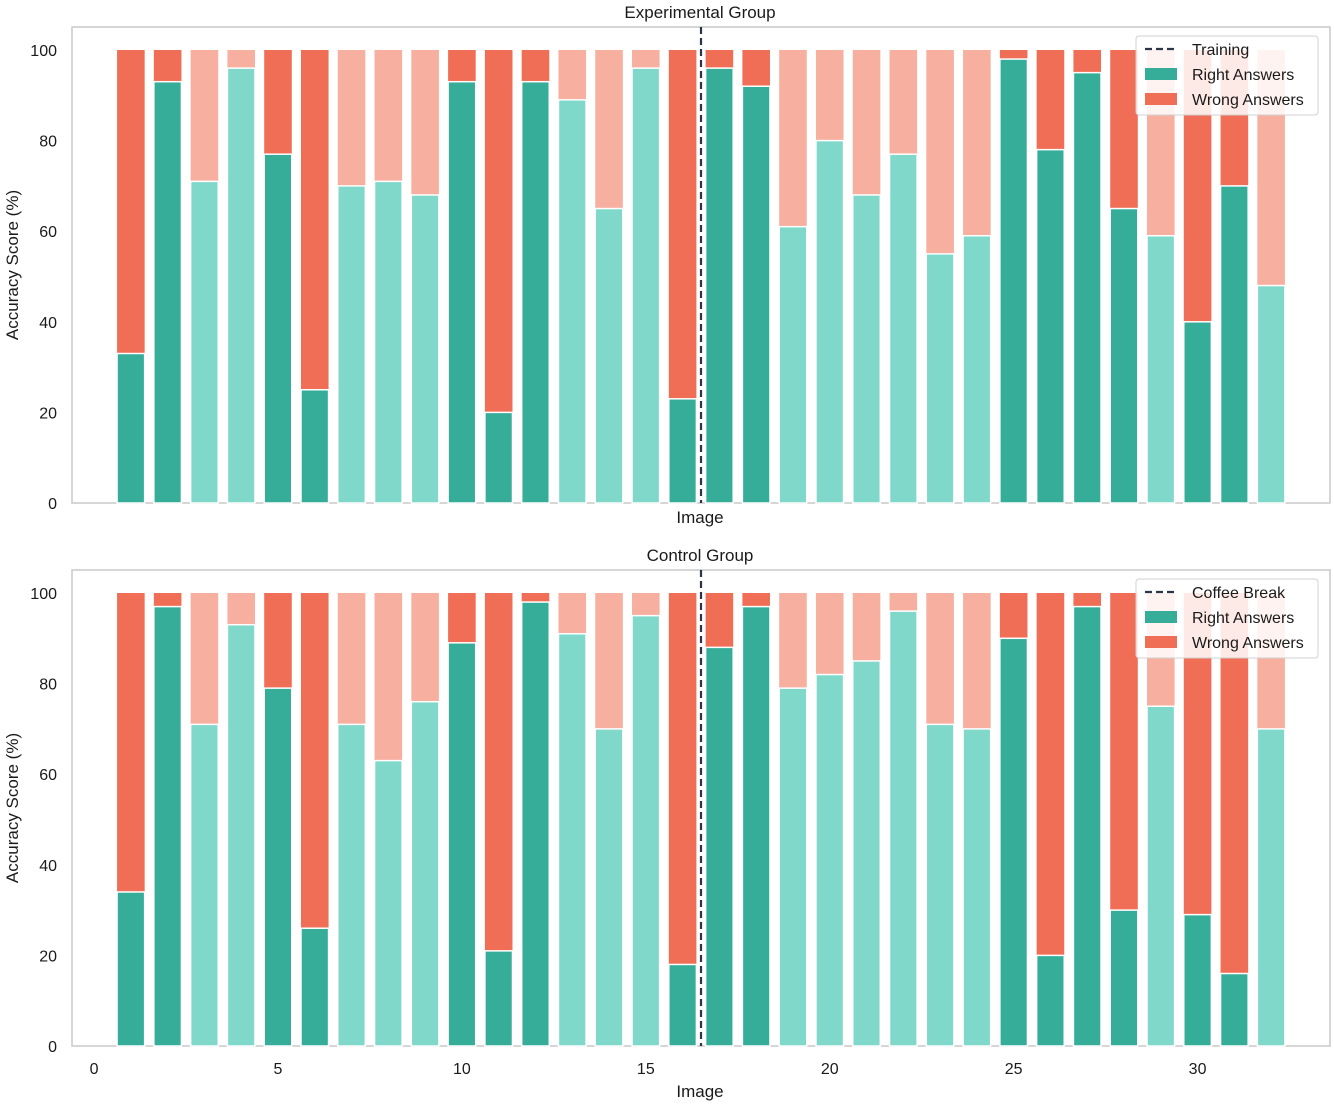 Image resolution: width=1334 pixels, height=1105 pixels. I want to click on legend-wrong-swatch, so click(1161, 642).